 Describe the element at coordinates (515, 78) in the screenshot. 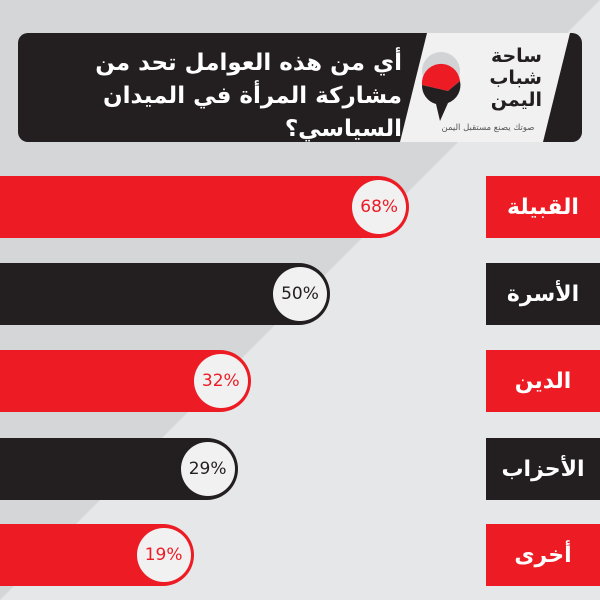

I see `logo-text: ساحة شباب اليمن` at that location.